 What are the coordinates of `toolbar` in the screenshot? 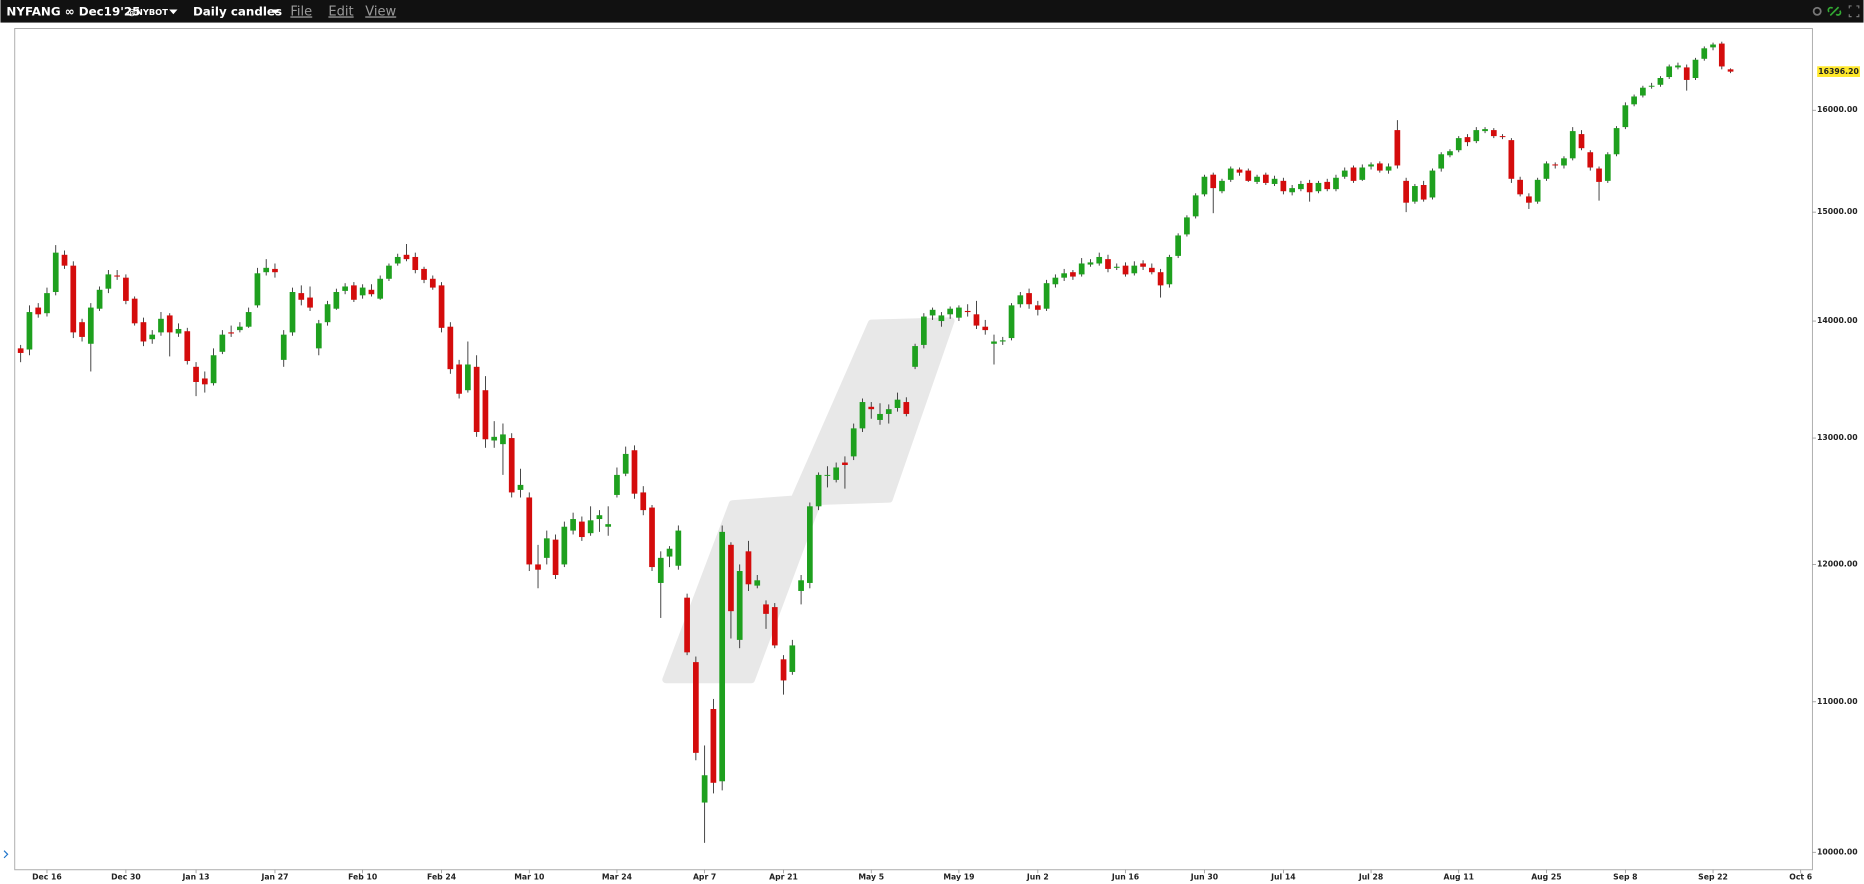 It's located at (932, 11).